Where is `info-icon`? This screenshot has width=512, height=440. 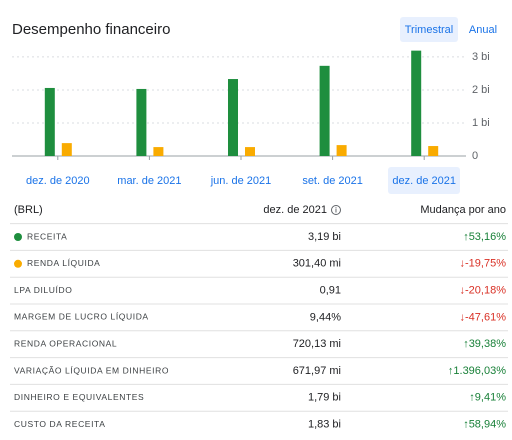
info-icon is located at coordinates (336, 210).